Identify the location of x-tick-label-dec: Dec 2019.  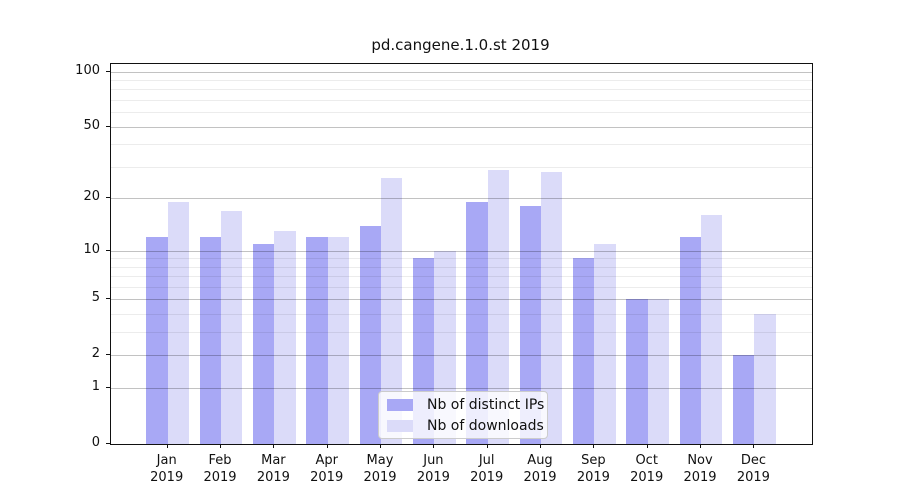
(753, 469).